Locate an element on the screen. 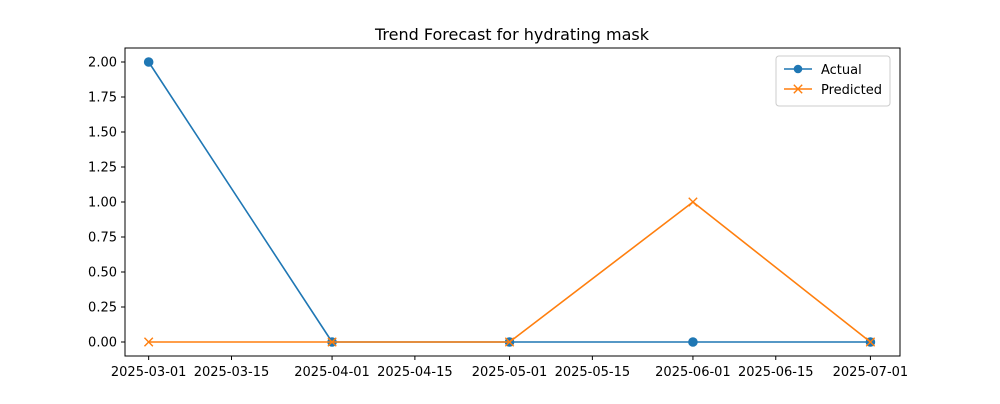 Image resolution: width=1000 pixels, height=404 pixels. x-tick-label: 2025-04-01 is located at coordinates (332, 372).